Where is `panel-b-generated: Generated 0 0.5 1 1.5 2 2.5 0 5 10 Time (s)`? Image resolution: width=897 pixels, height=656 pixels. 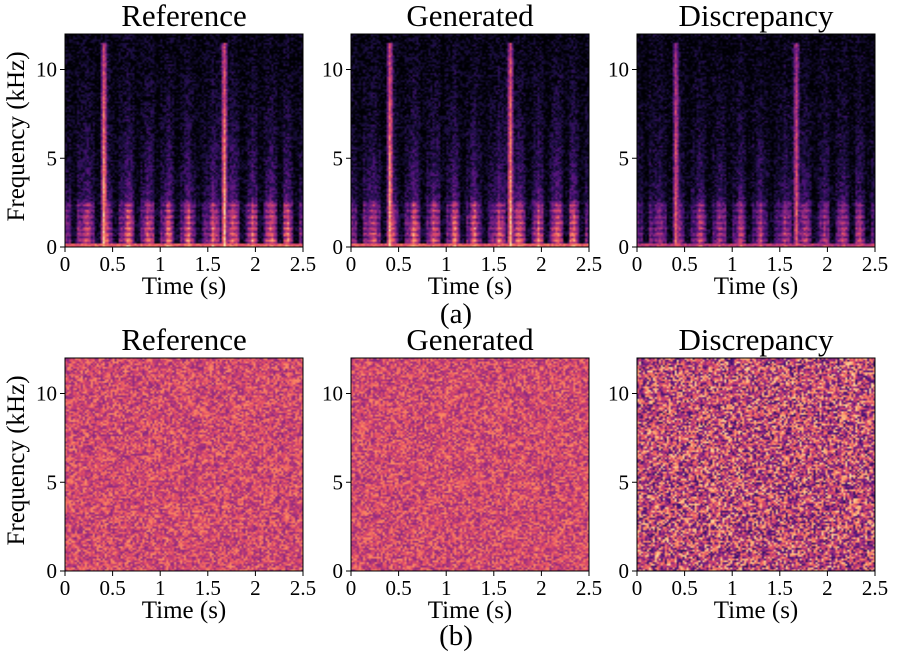
panel-b-generated: Generated 0 0.5 1 1.5 2 2.5 0 5 10 Time (s) is located at coordinates (462, 473).